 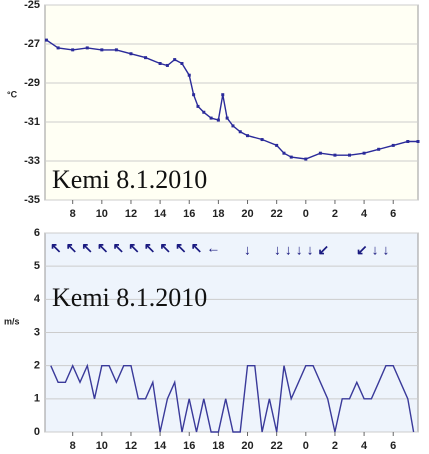 What do you see at coordinates (37, 432) in the screenshot?
I see `y-tick-label: 0` at bounding box center [37, 432].